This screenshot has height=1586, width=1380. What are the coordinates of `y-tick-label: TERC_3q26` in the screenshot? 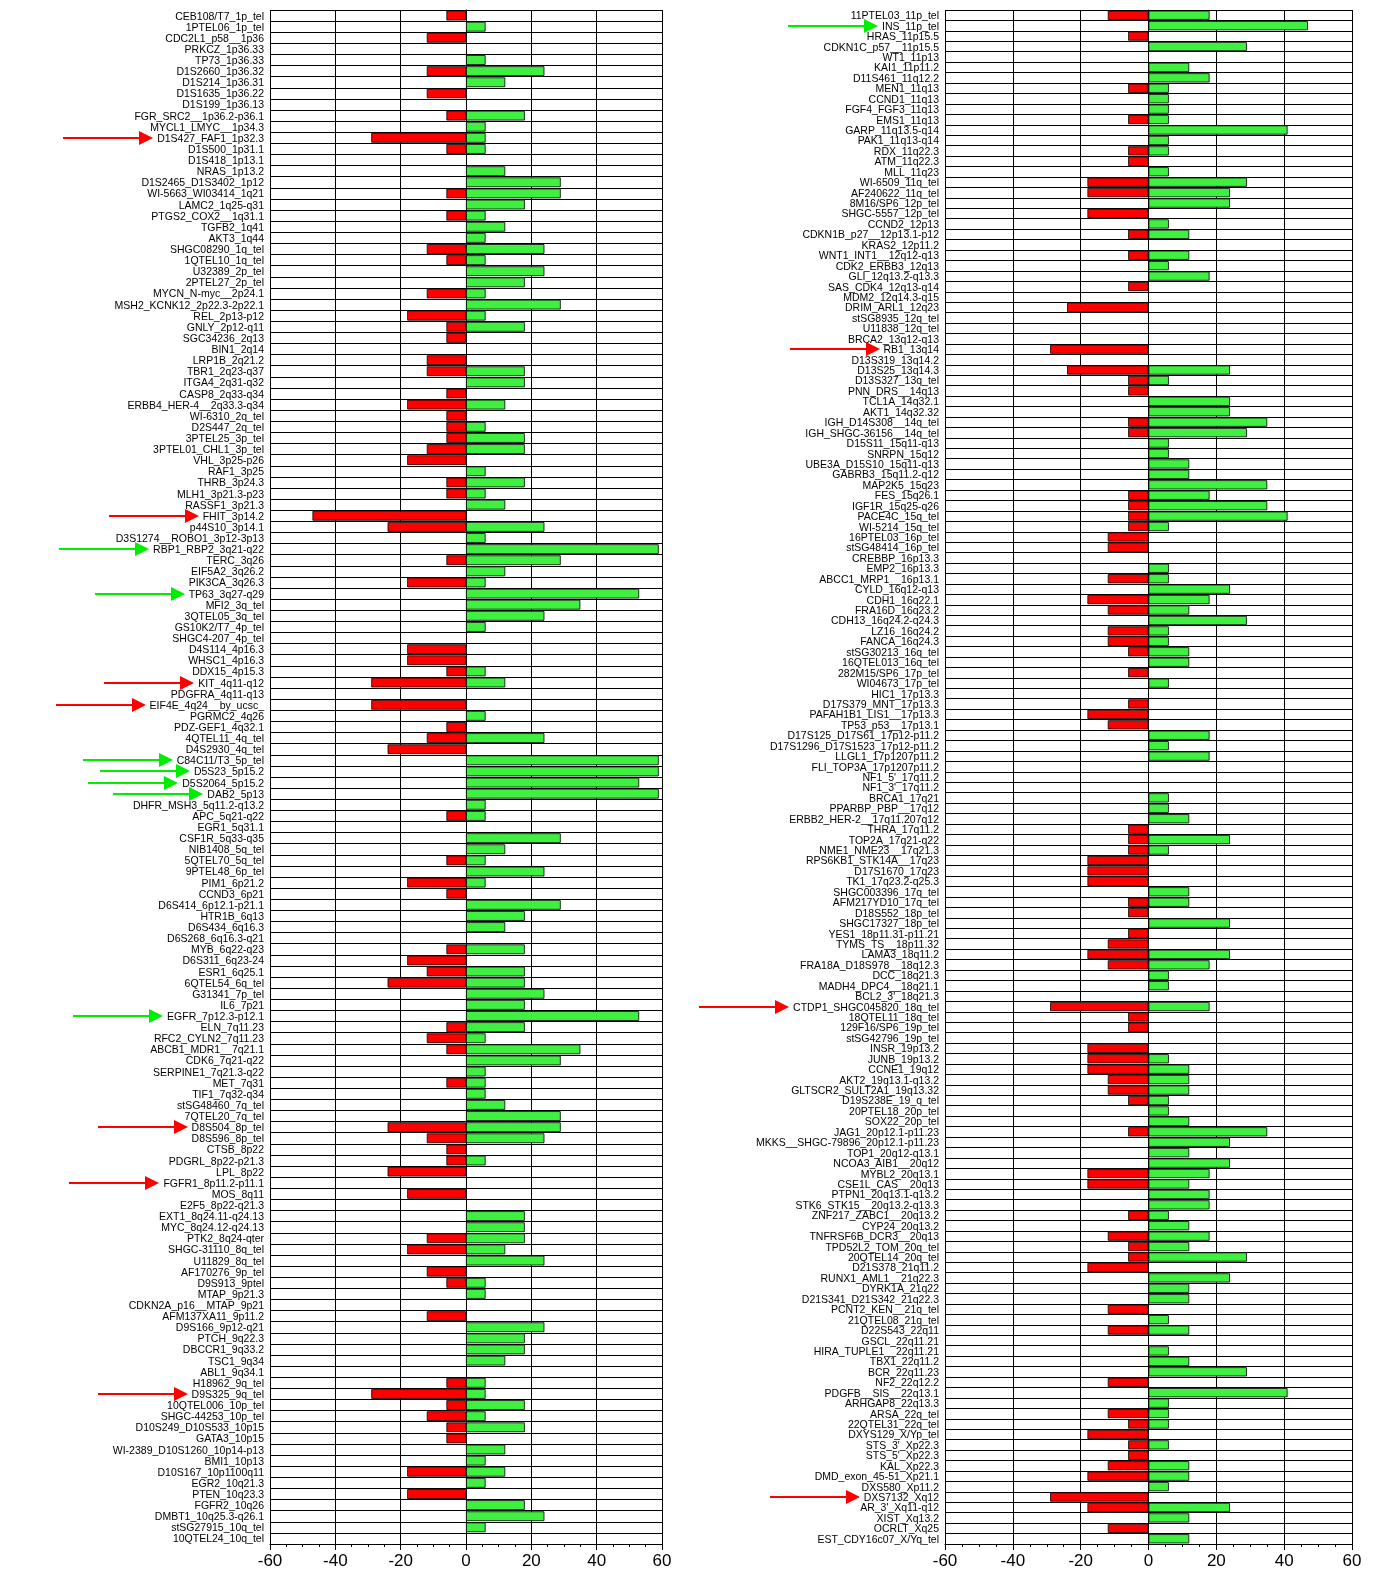 It's located at (235, 560).